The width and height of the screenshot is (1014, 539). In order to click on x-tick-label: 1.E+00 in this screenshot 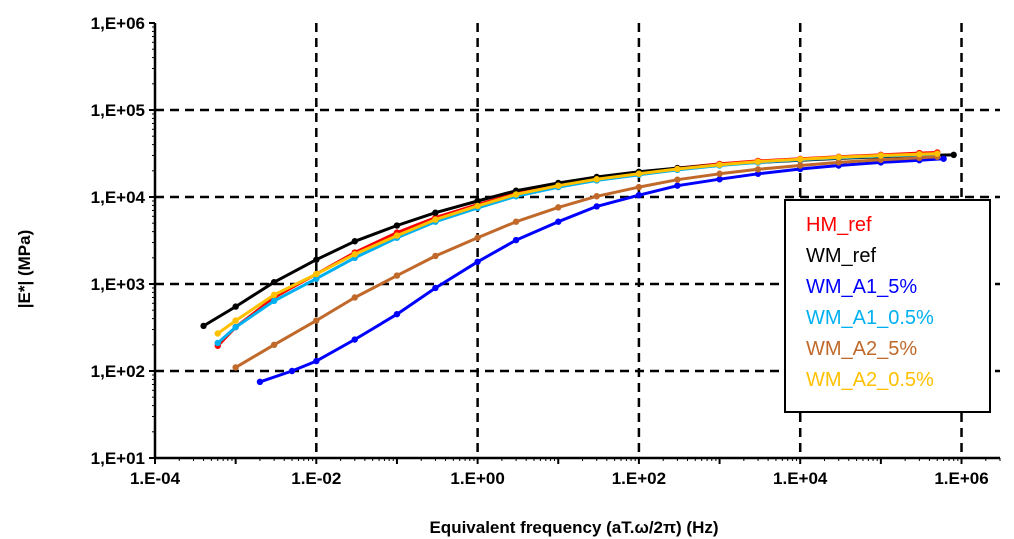, I will do `click(477, 478)`.